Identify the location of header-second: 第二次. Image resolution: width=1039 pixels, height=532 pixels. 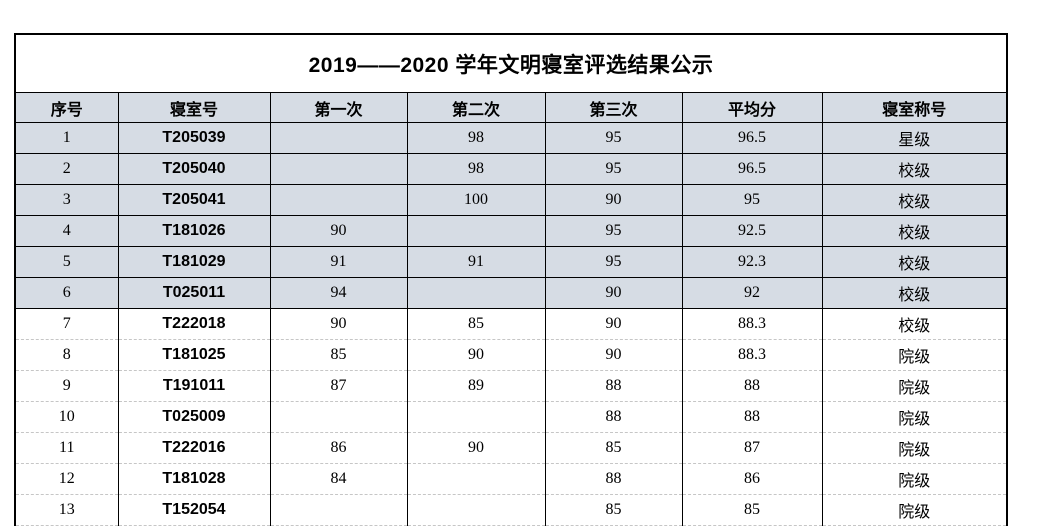
(476, 107).